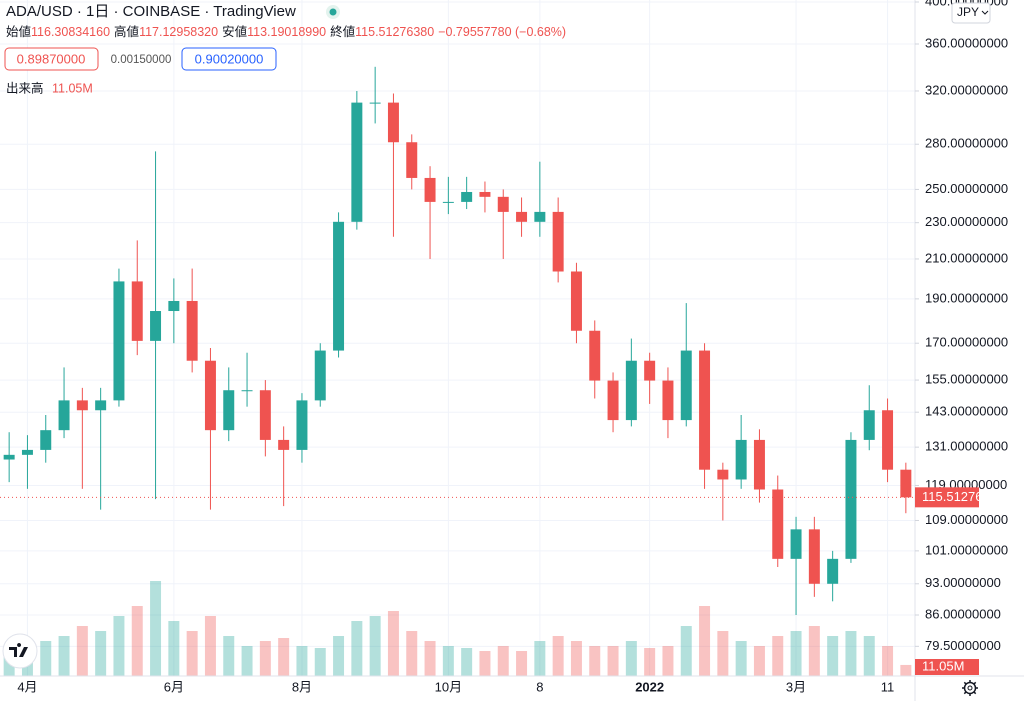  I want to click on bid-price: 0.89870000, so click(51, 58).